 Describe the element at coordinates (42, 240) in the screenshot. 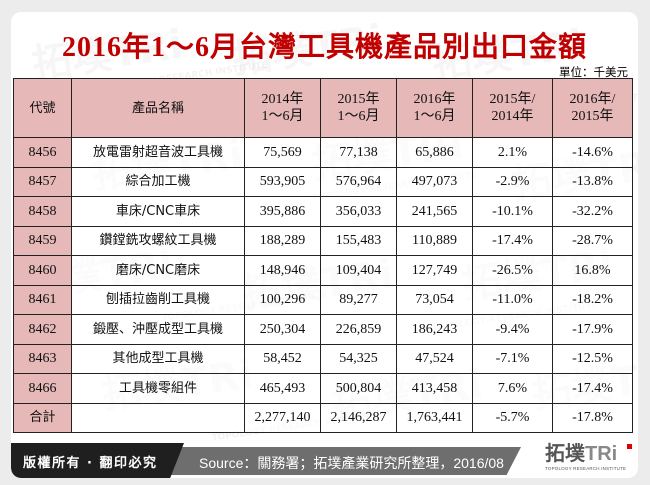

I see `cell-code: 8459` at that location.